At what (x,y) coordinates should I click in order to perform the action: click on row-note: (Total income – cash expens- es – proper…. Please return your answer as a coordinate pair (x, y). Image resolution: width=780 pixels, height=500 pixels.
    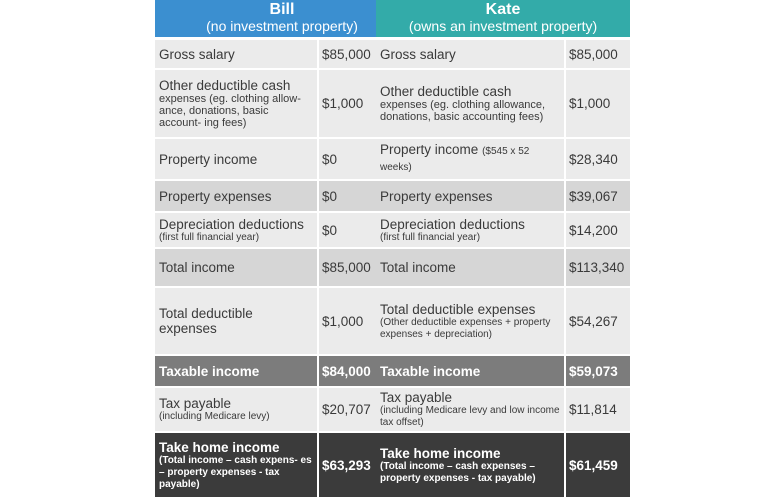
    Looking at the image, I should click on (235, 472).